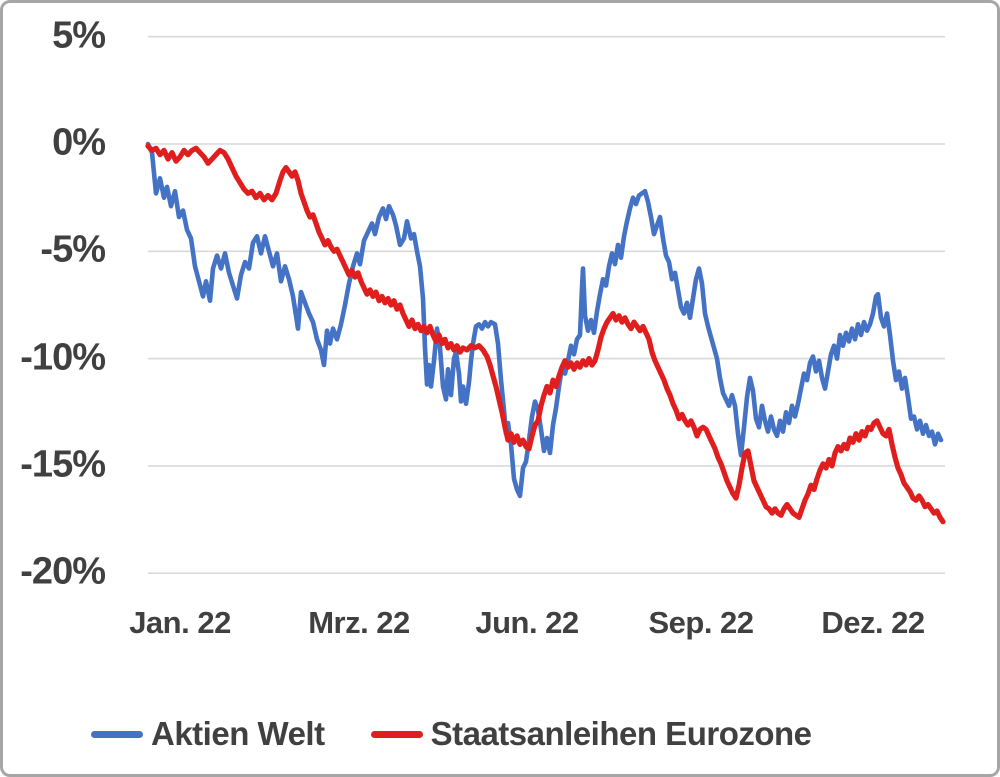  What do you see at coordinates (238, 733) in the screenshot?
I see `legend-label: Aktien Welt` at bounding box center [238, 733].